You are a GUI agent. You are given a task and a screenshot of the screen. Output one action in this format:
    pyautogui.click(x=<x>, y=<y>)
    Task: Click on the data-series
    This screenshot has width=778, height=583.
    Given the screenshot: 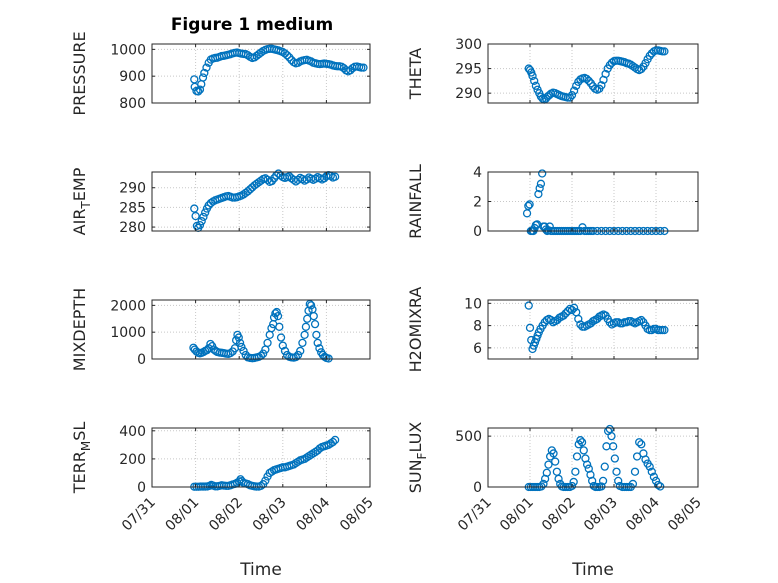 What is the action you would take?
    pyautogui.click(x=596, y=75)
    